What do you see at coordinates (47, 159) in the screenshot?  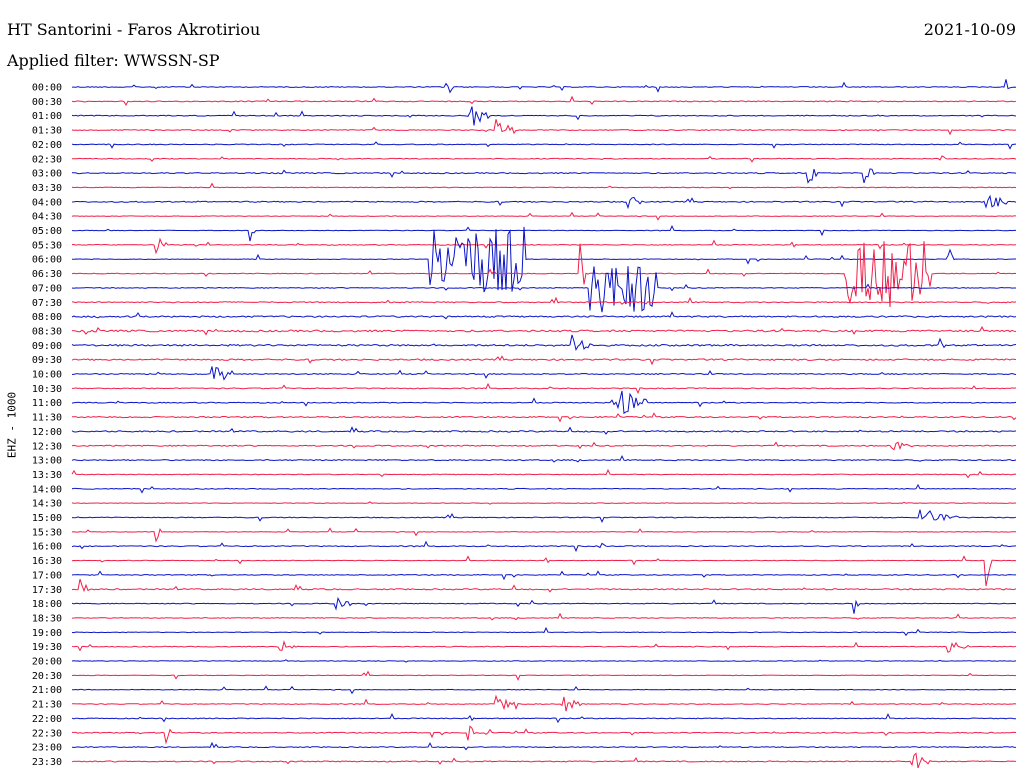 I see `row-time-label: 02:30` at bounding box center [47, 159].